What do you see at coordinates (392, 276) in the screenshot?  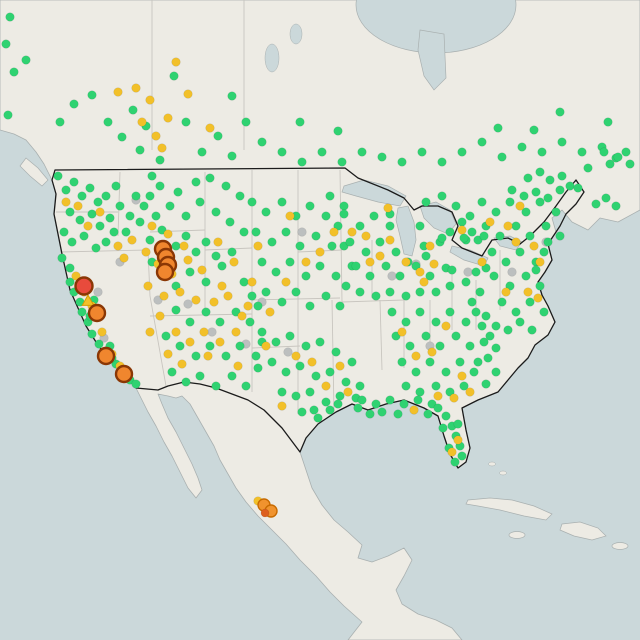 I see `station-gray-dot` at bounding box center [392, 276].